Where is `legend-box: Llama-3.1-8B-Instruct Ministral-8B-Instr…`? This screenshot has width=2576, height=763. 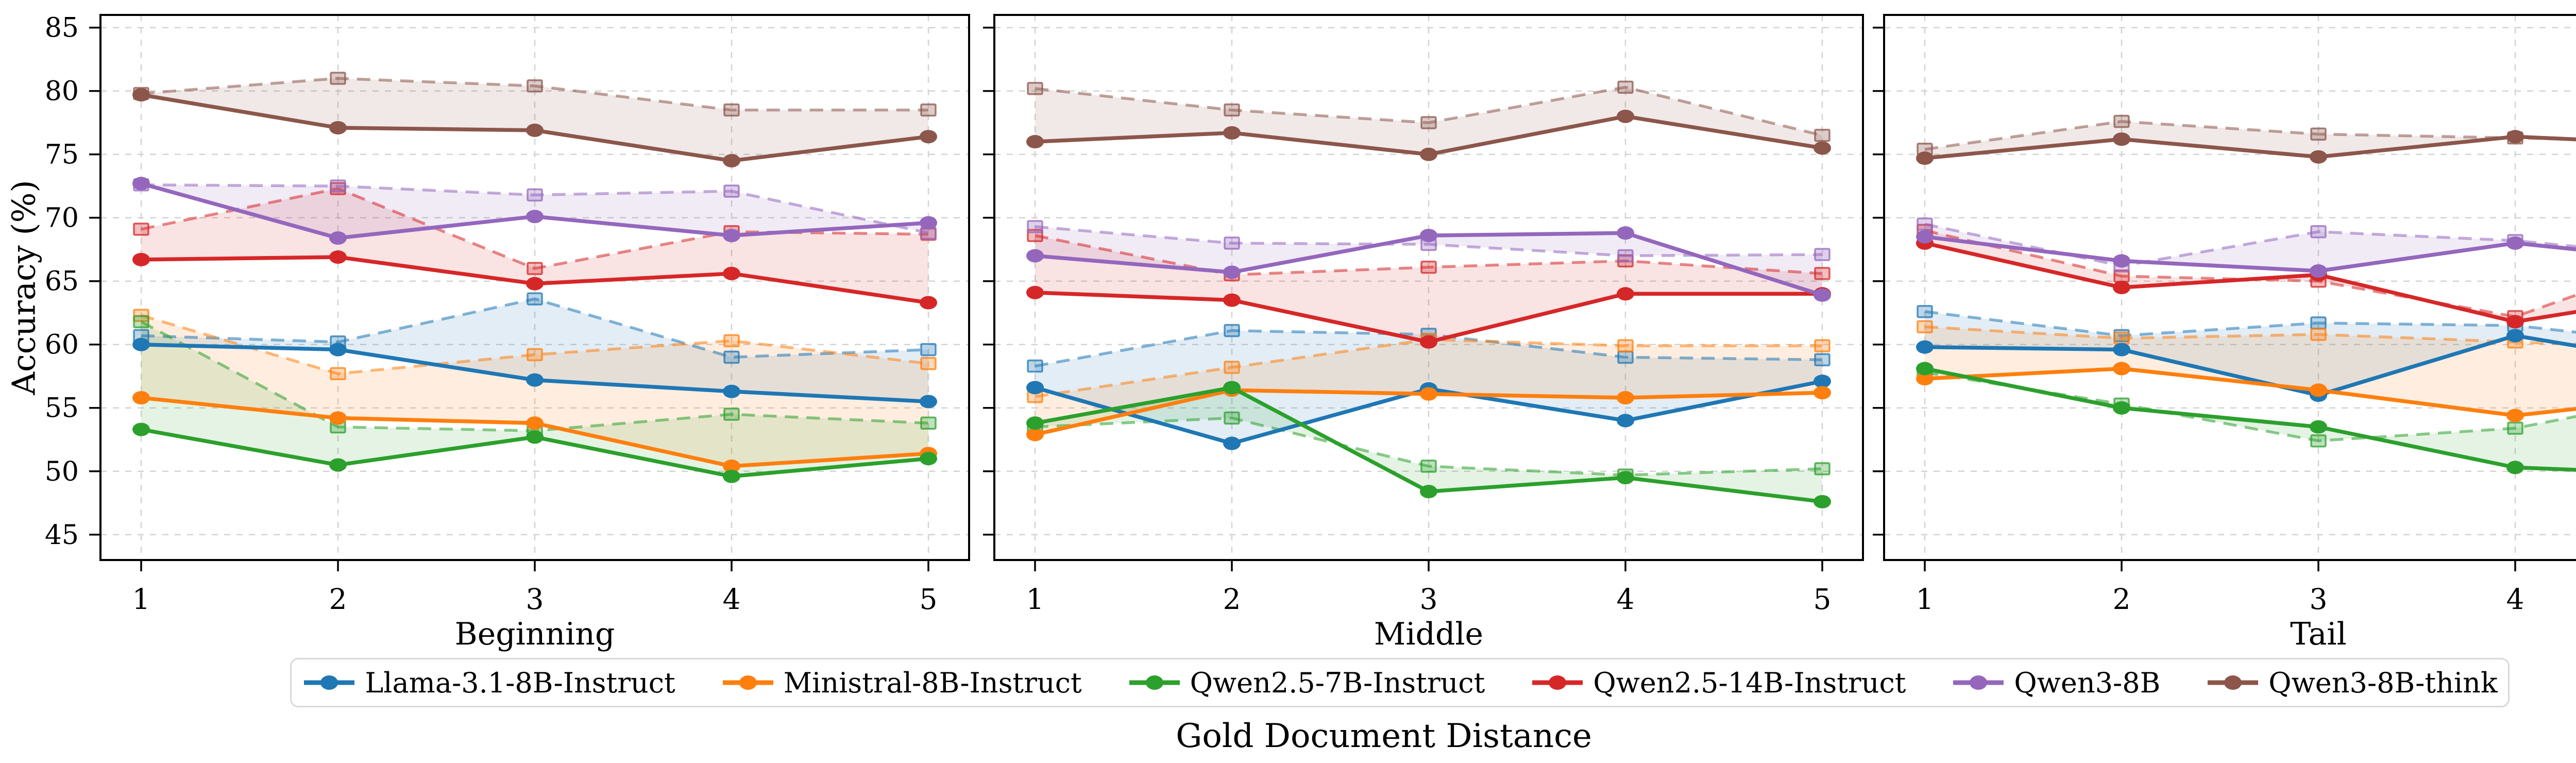 legend-box: Llama-3.1-8B-Instruct Ministral-8B-Instr… is located at coordinates (1400, 682).